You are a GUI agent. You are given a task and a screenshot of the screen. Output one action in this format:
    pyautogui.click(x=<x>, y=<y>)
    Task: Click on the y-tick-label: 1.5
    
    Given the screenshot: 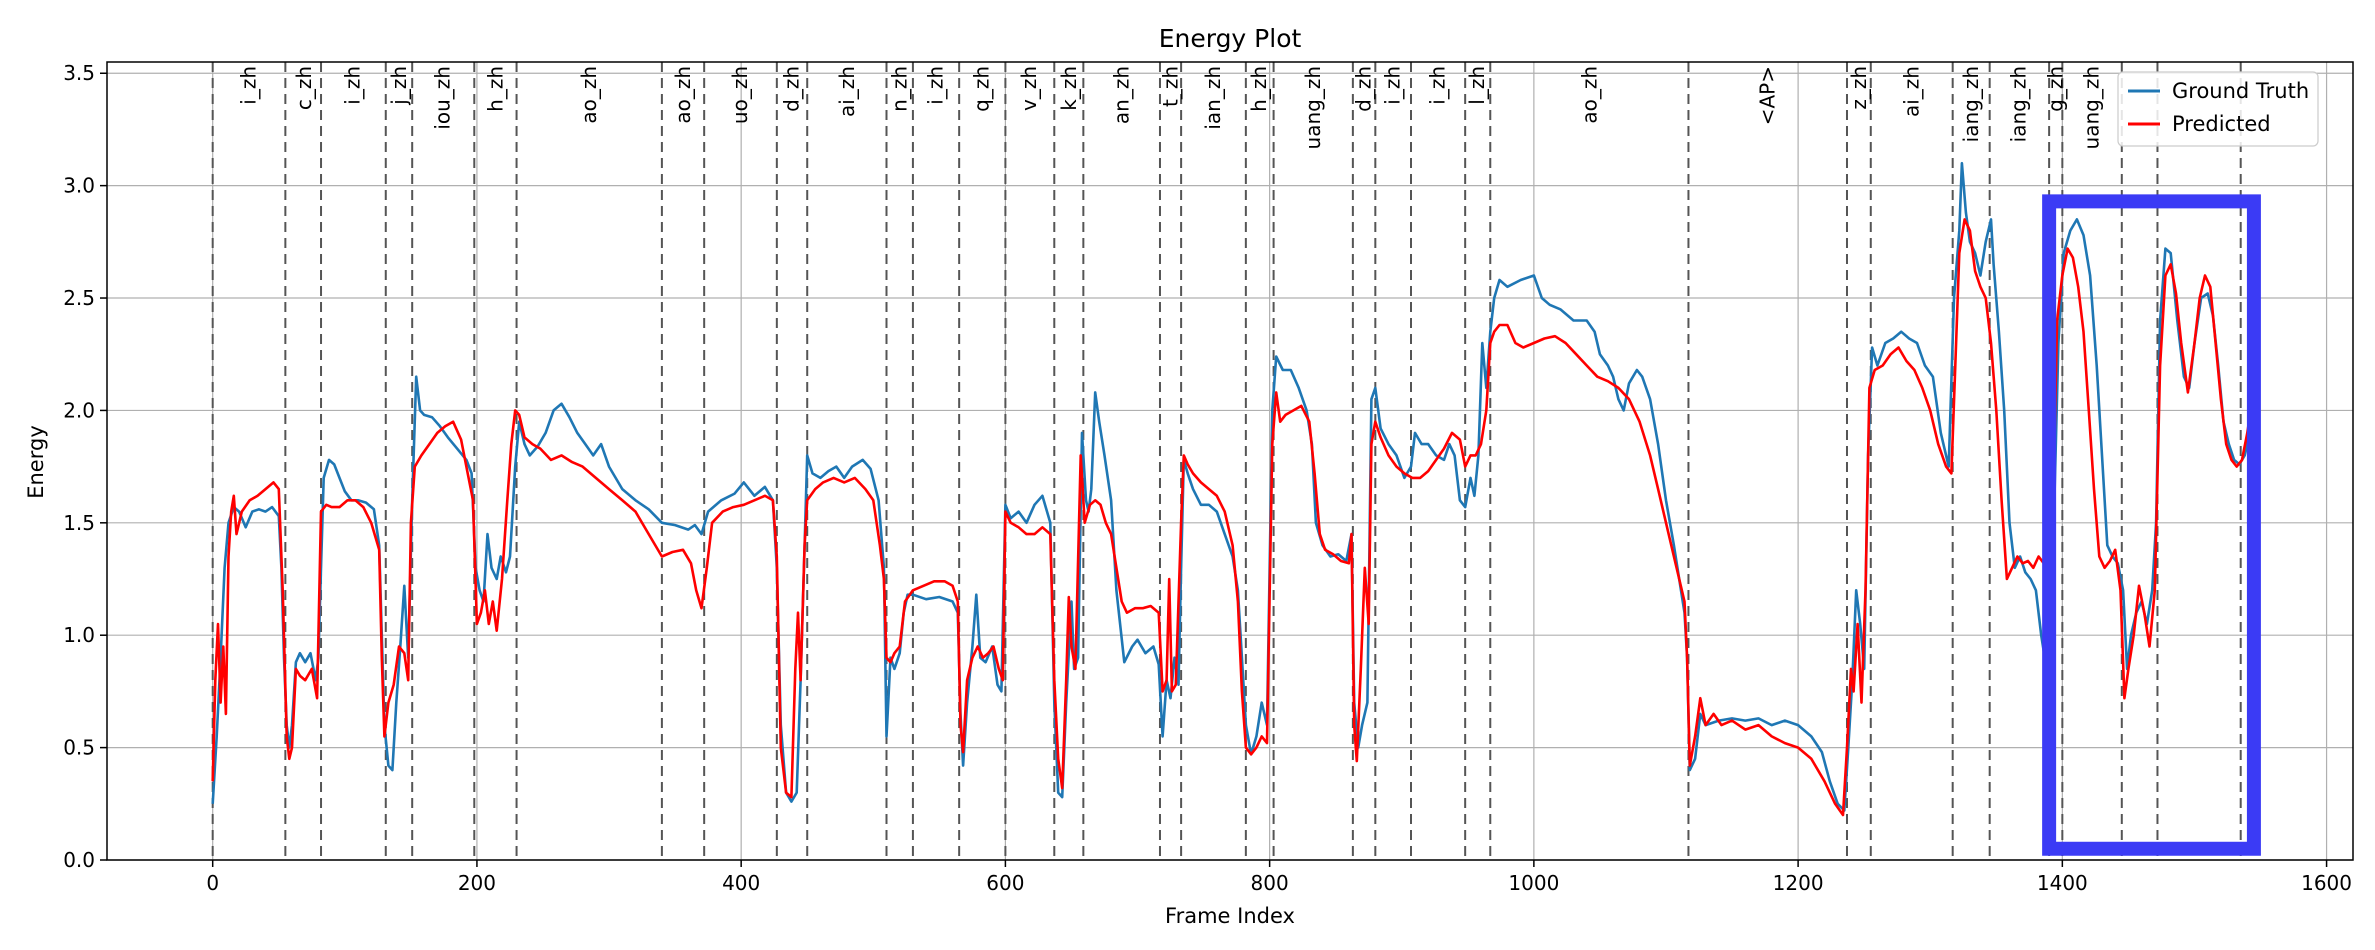 What is the action you would take?
    pyautogui.click(x=79, y=523)
    